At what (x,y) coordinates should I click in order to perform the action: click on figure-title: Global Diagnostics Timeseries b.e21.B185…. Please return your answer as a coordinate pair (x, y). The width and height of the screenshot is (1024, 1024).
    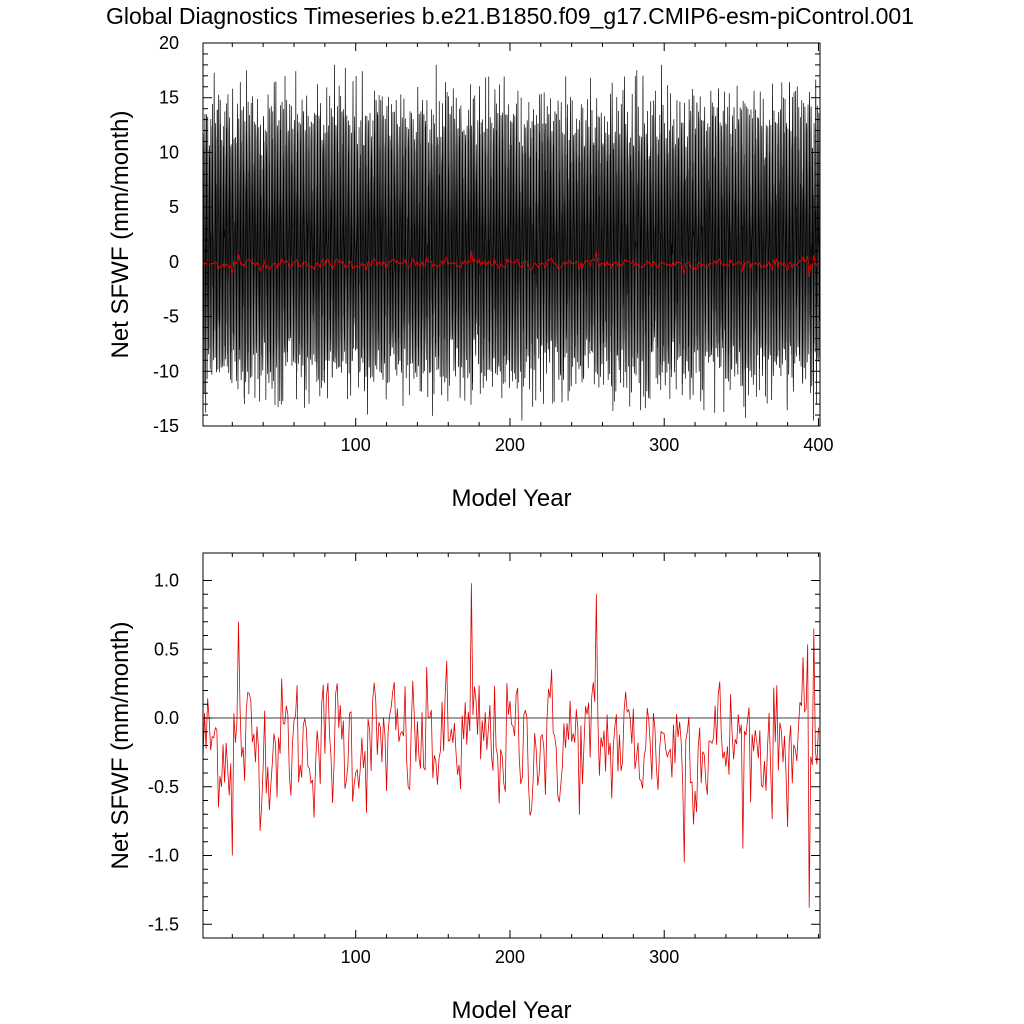
    Looking at the image, I should click on (510, 16).